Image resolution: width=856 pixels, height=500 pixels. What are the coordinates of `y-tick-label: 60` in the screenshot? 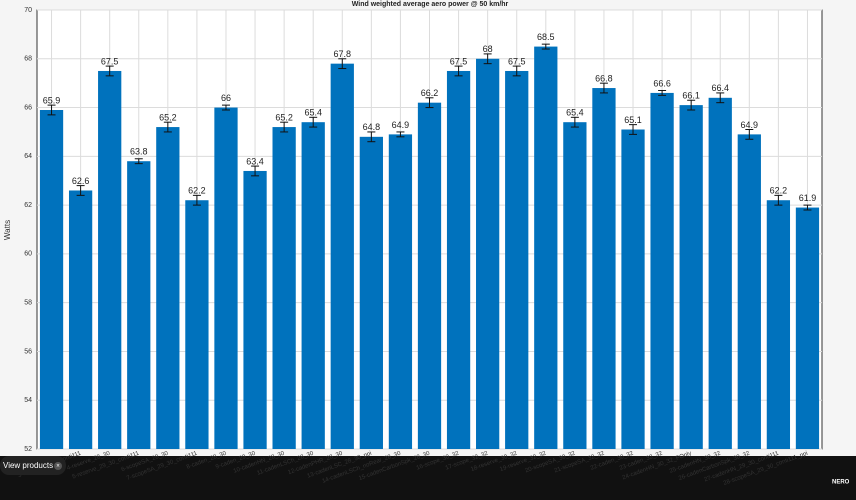 It's located at (28, 254).